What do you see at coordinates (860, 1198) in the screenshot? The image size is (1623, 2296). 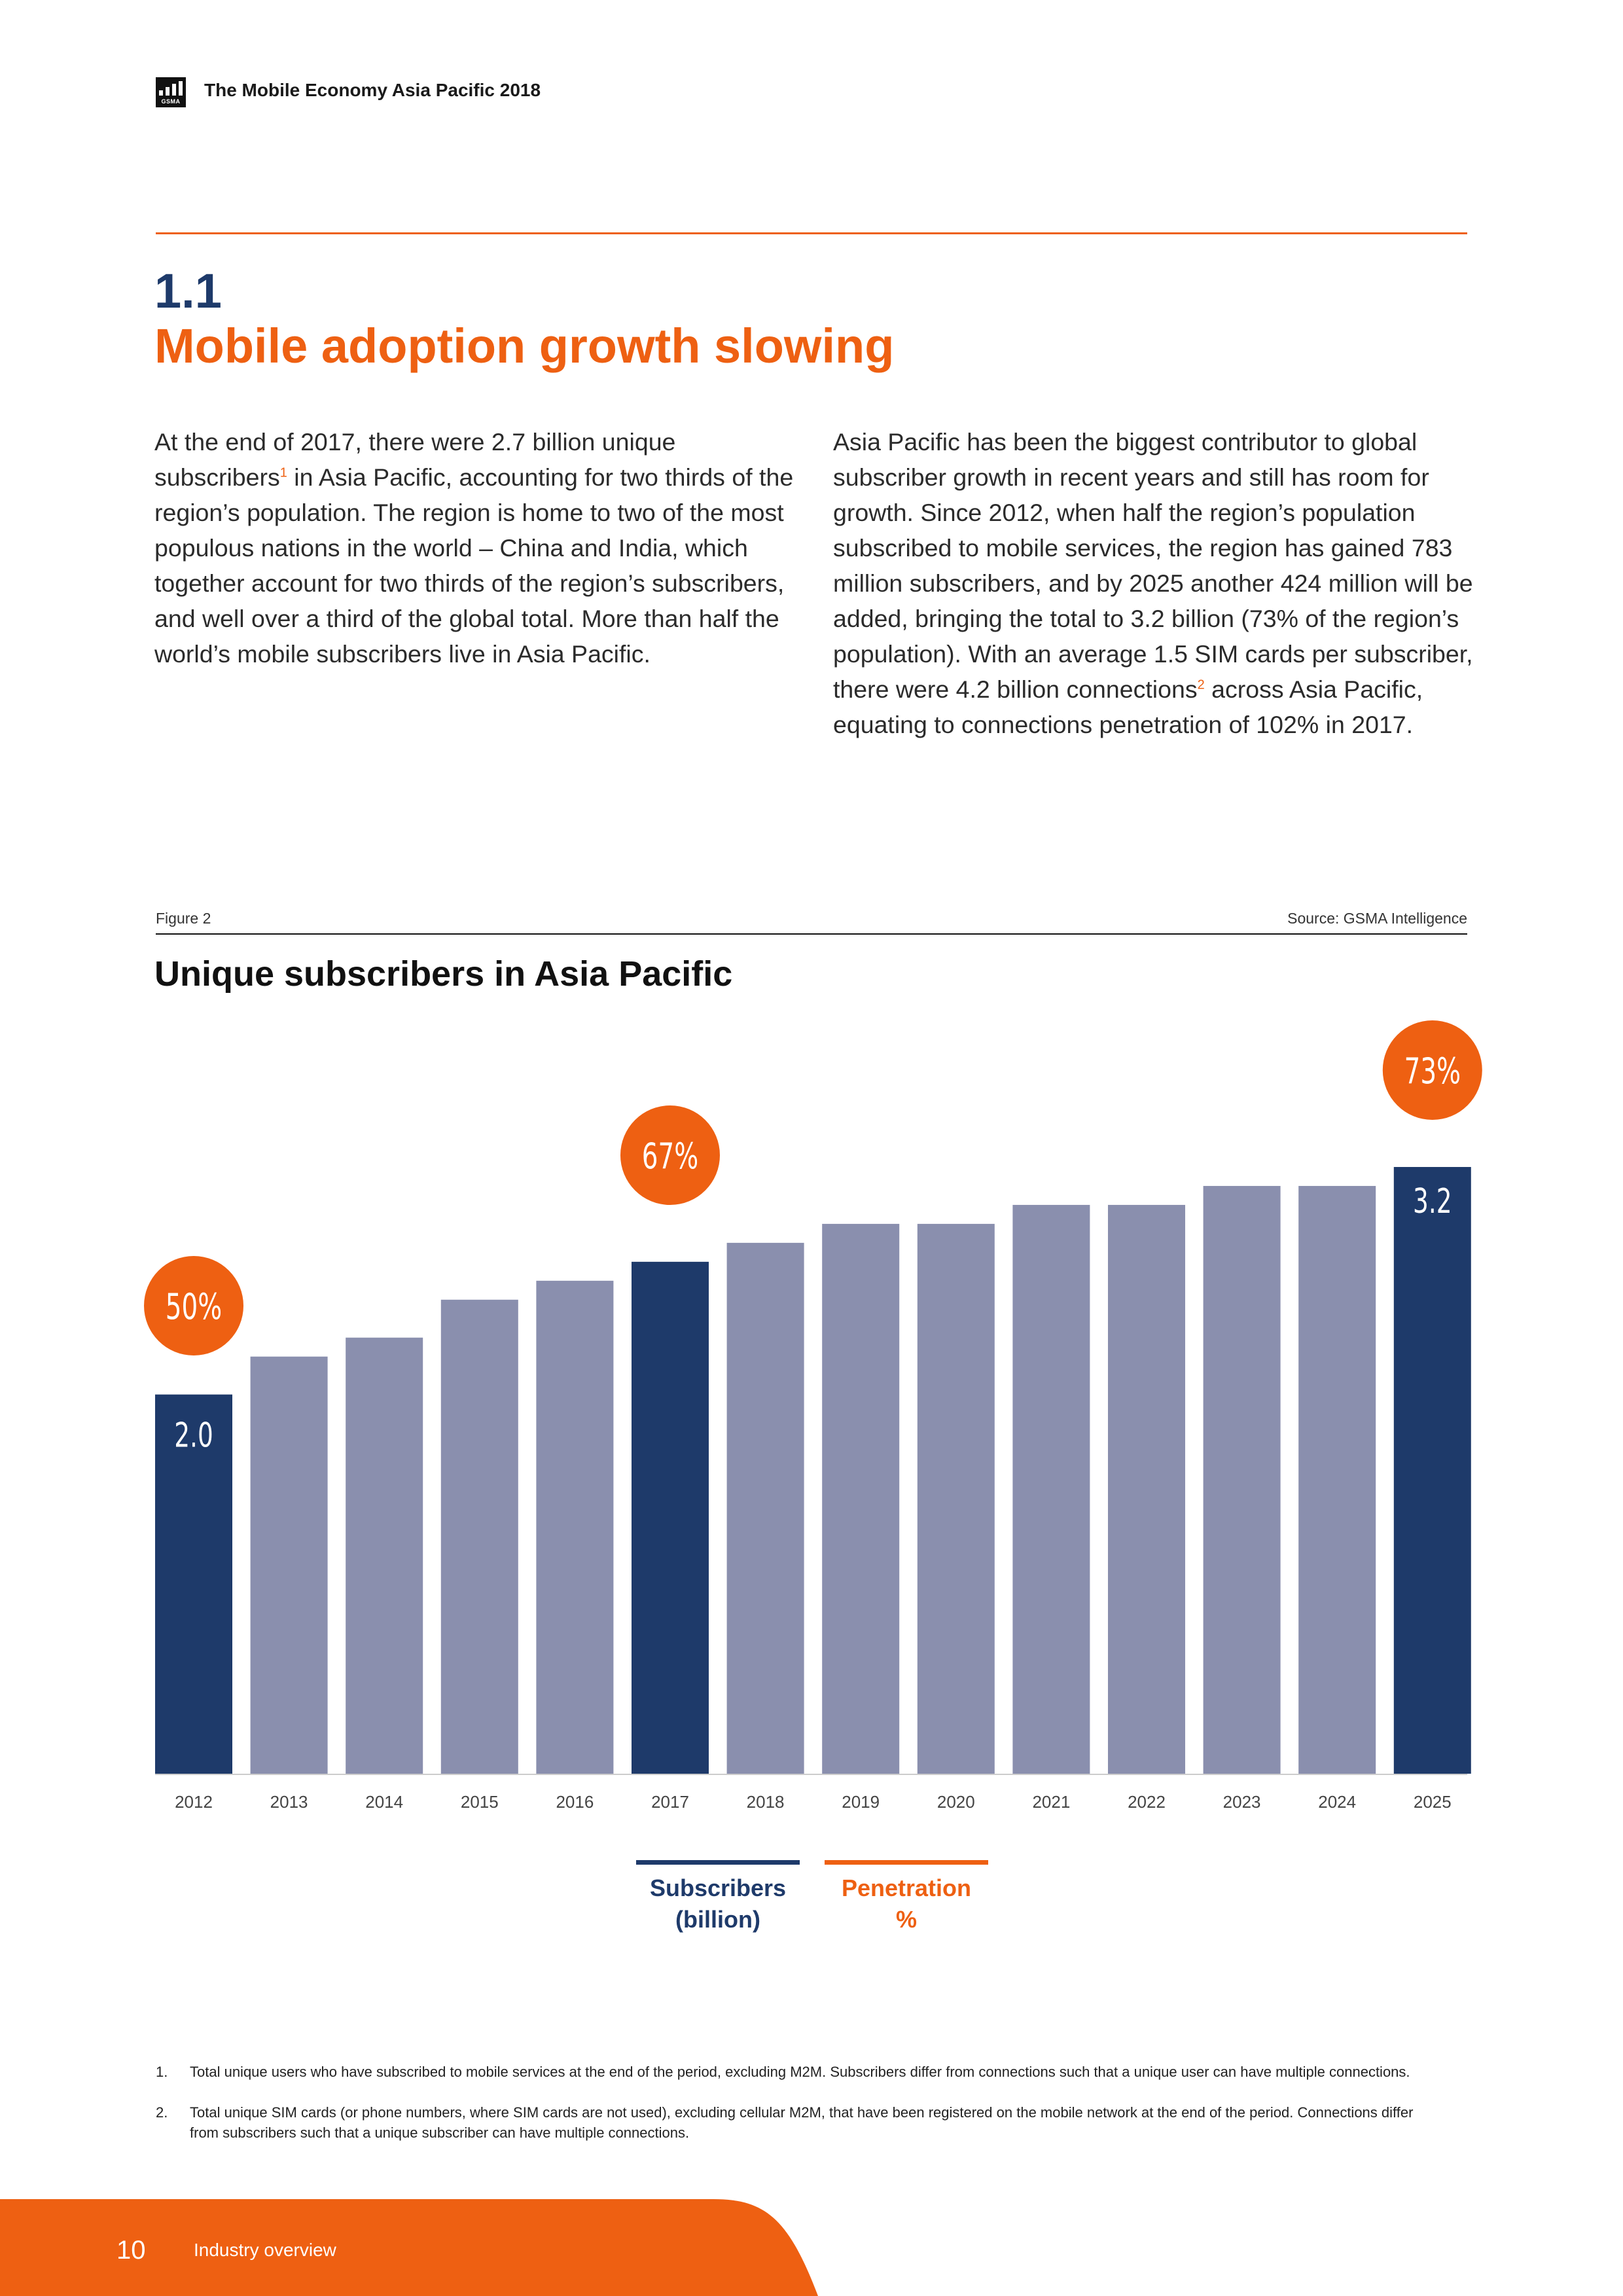 I see `value-label-2019: 2.9` at bounding box center [860, 1198].